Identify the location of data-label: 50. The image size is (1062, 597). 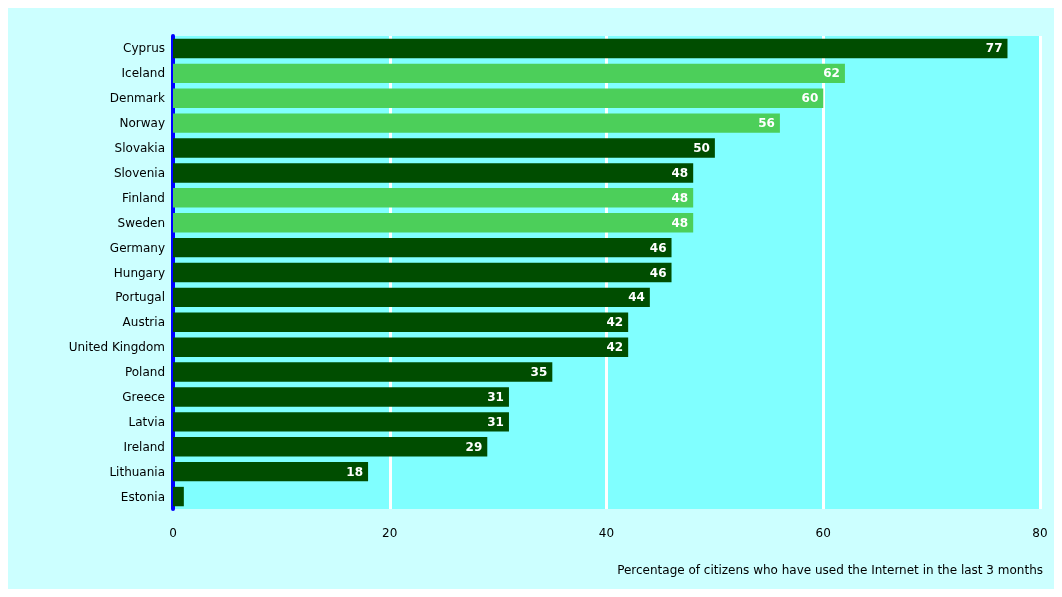
(701, 148).